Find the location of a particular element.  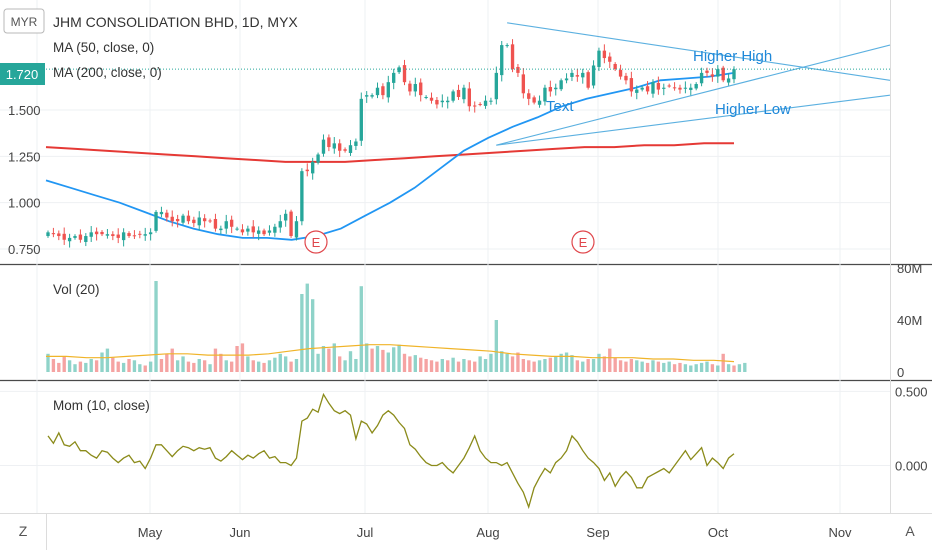

trendlines is located at coordinates (693, 84).